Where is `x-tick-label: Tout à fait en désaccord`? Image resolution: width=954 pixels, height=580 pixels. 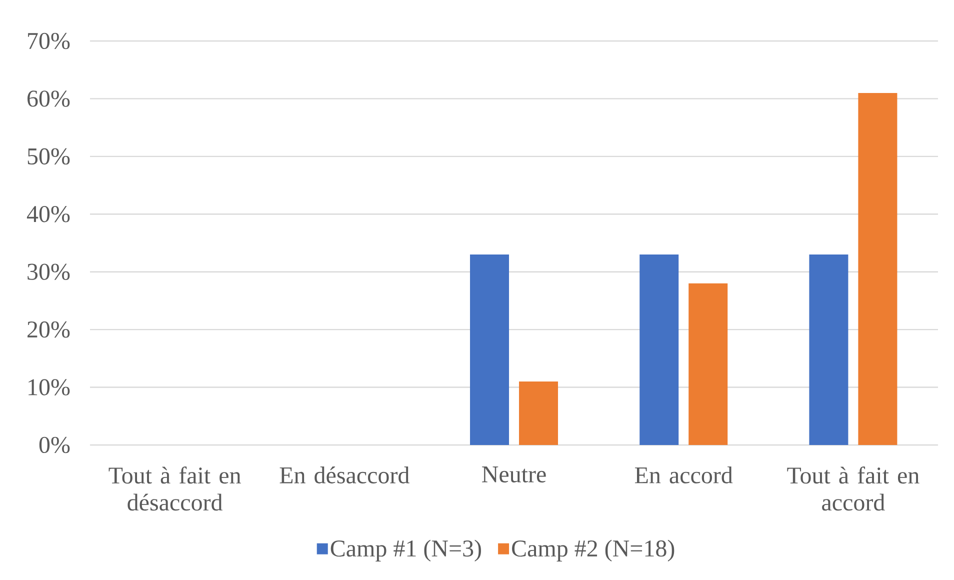 x-tick-label: Tout à fait en désaccord is located at coordinates (174, 488).